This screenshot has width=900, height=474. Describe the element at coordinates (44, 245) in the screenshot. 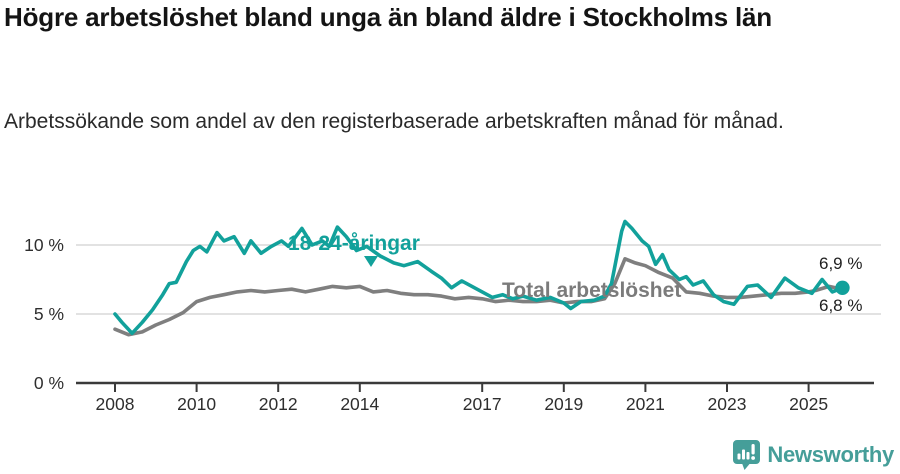

I see `y-tick-label: 10 %` at that location.